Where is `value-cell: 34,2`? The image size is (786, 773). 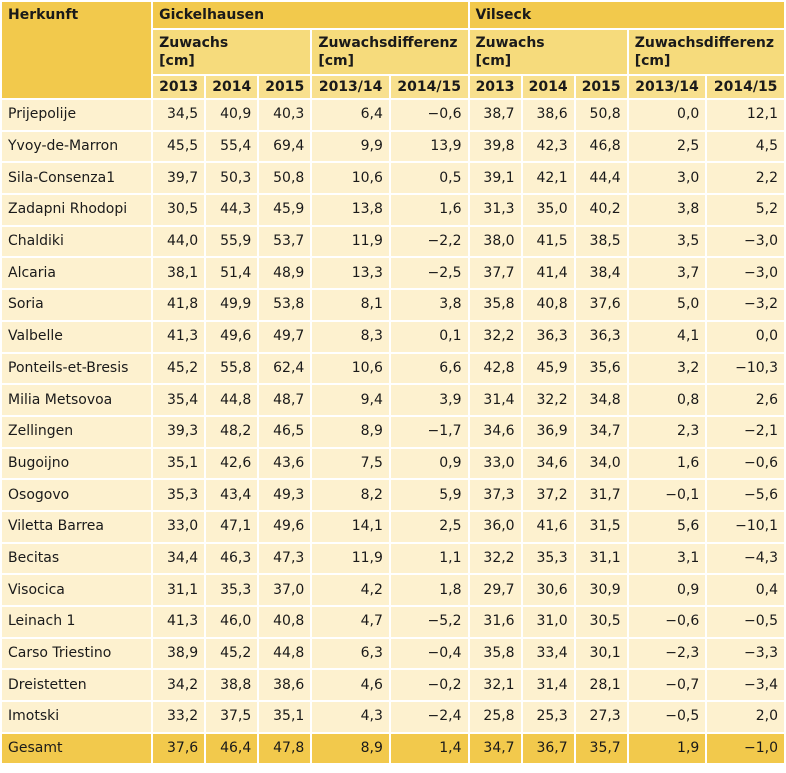 value-cell: 34,2 is located at coordinates (179, 685).